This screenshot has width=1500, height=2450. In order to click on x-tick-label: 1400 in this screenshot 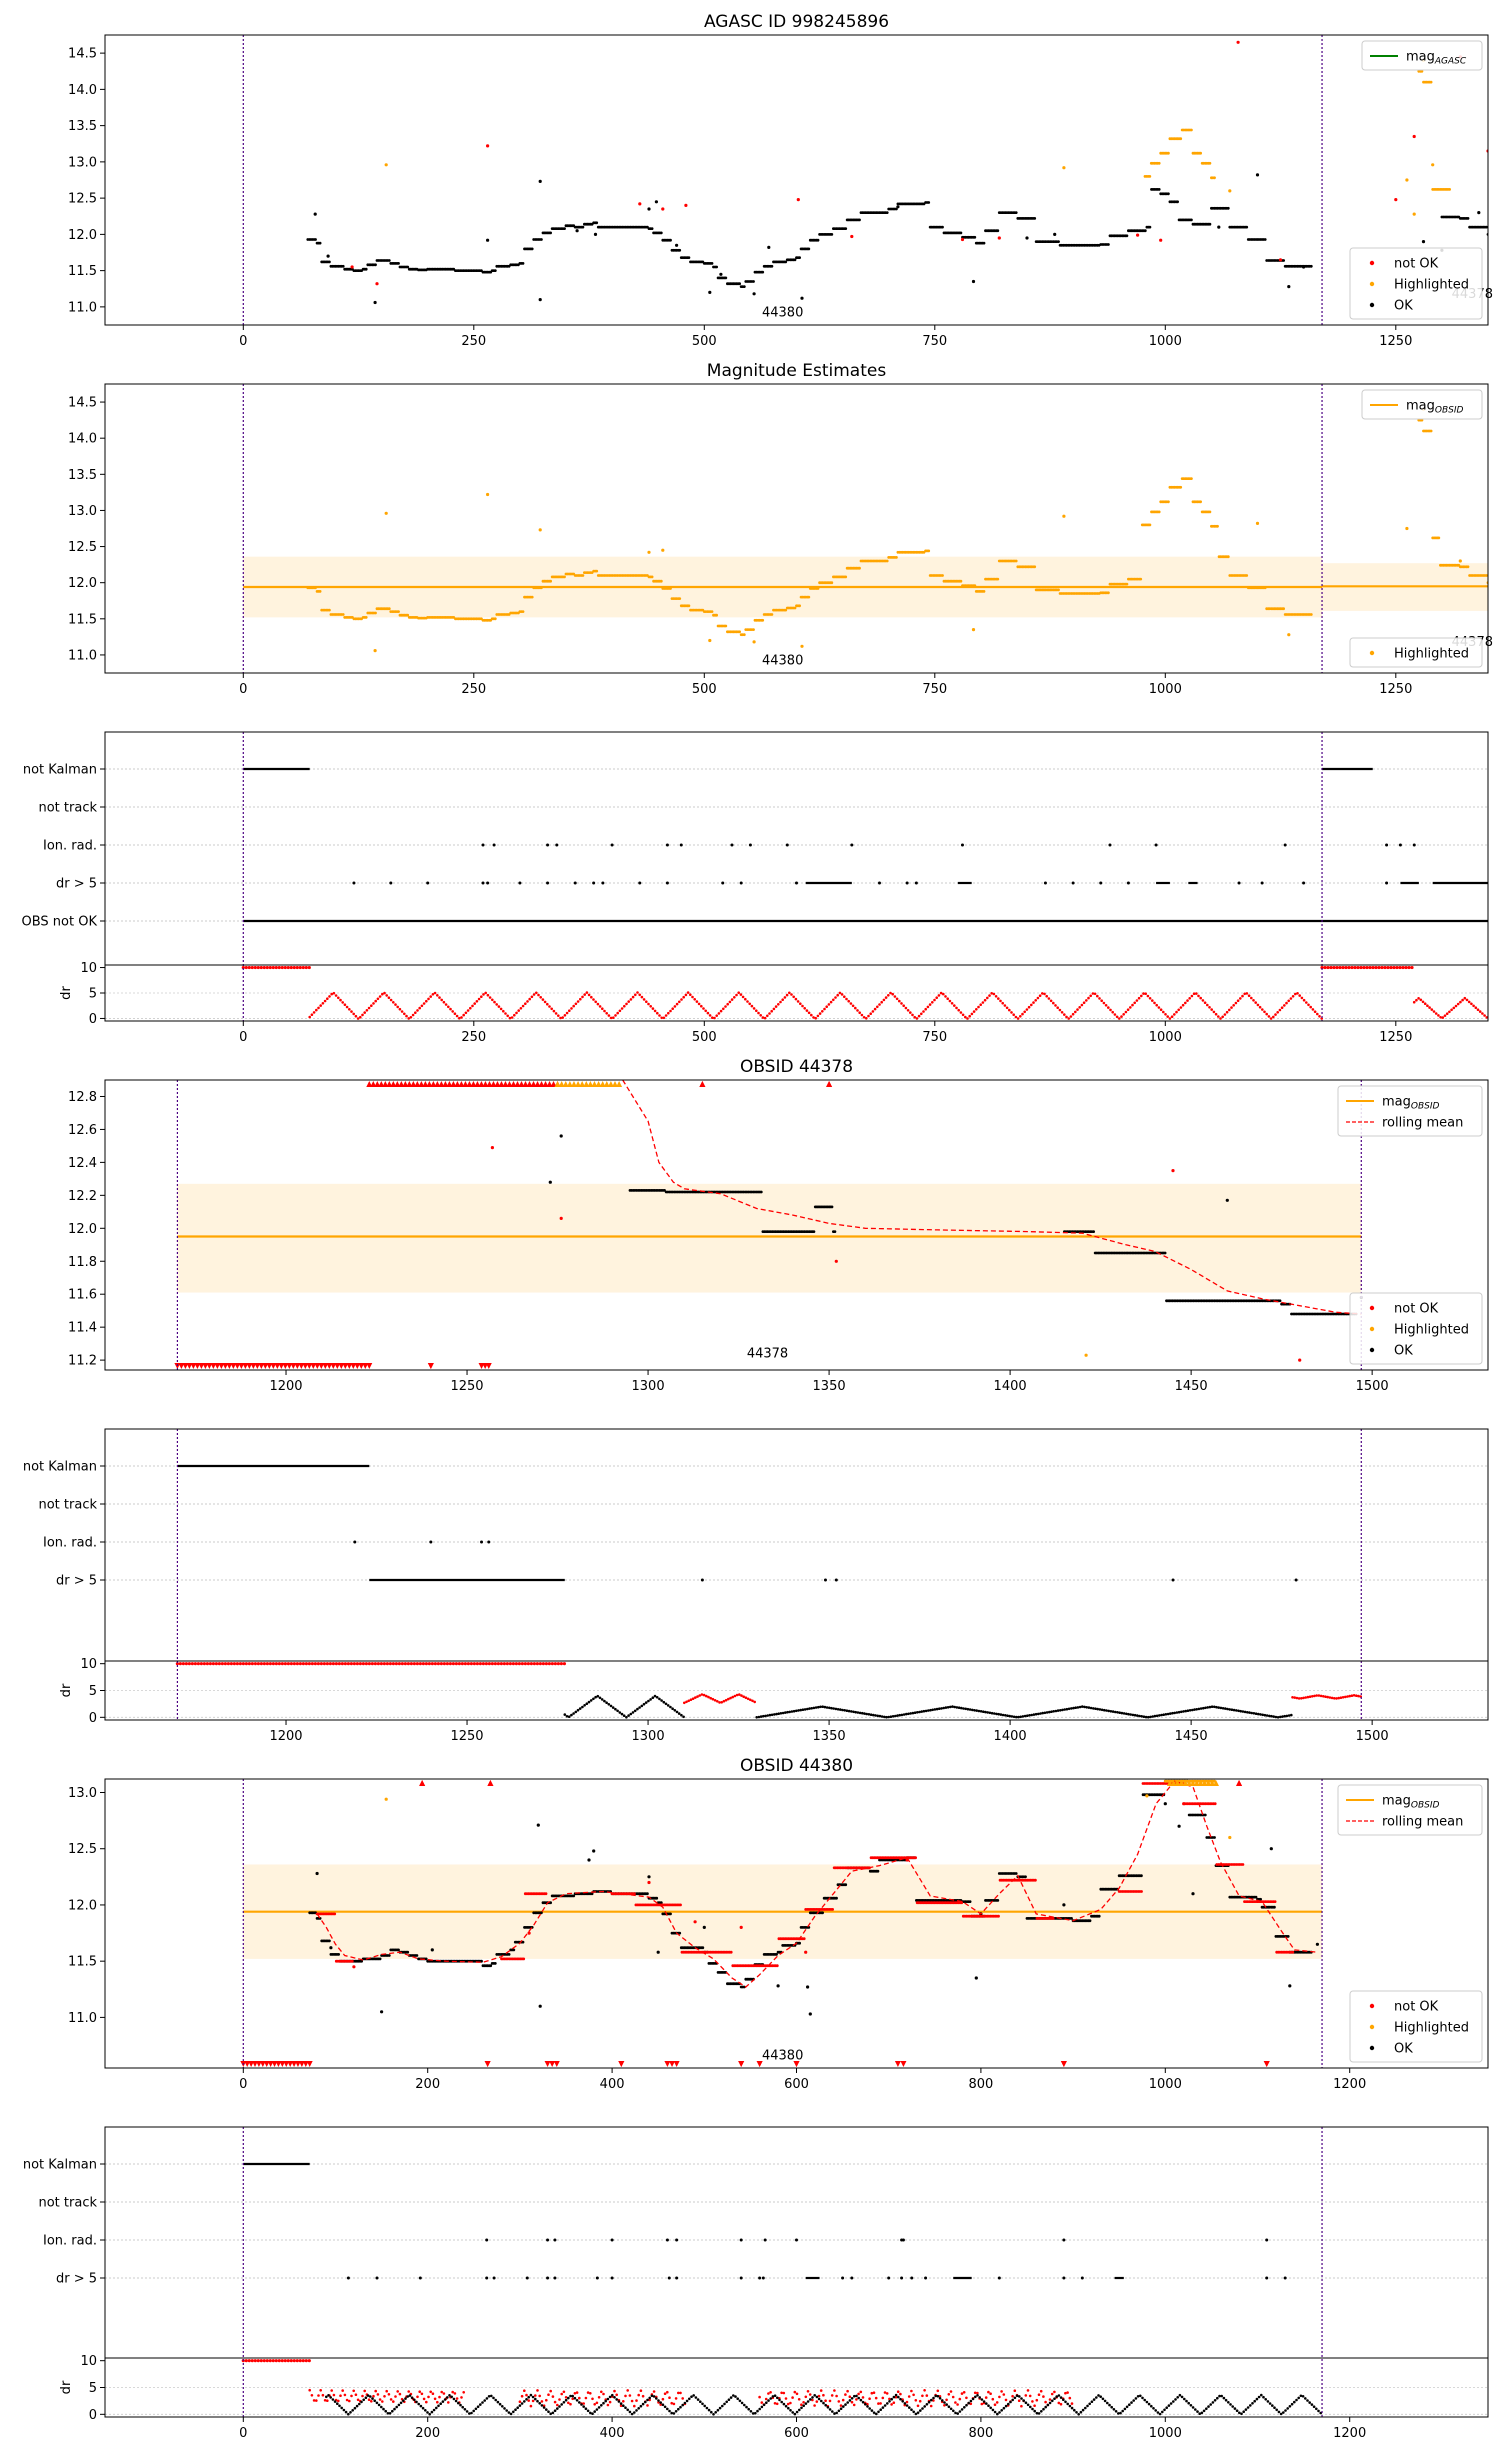, I will do `click(1010, 1736)`.